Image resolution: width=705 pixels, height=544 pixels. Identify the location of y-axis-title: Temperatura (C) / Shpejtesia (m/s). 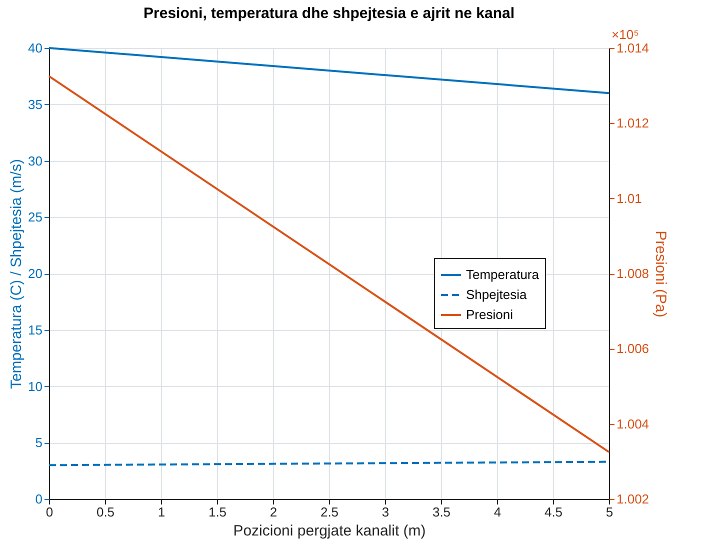
(17, 274).